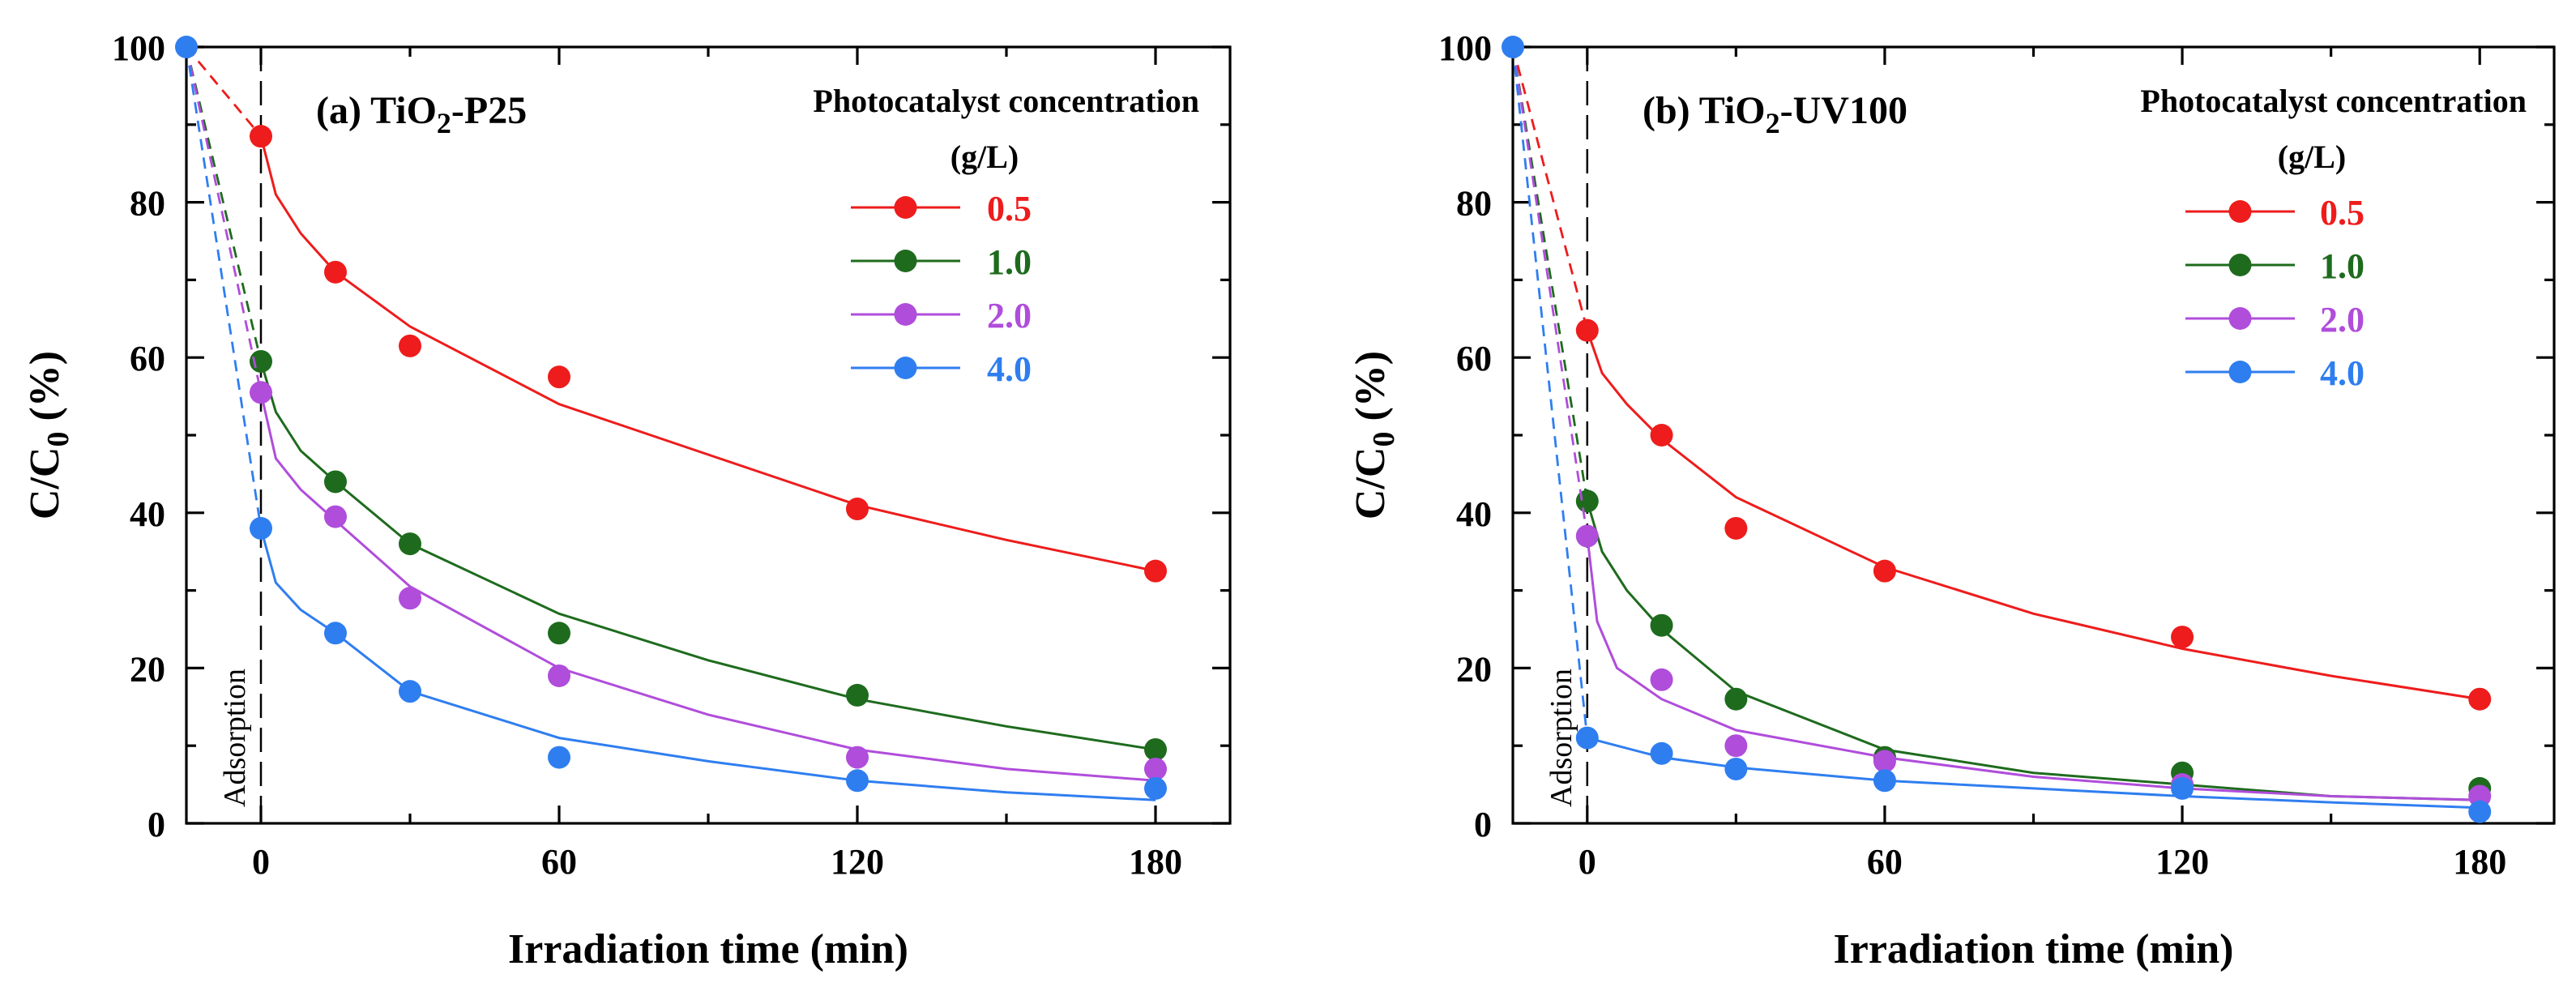 This screenshot has width=2576, height=1000. What do you see at coordinates (489, 110) in the screenshot?
I see `panel-title-suffix: -P25` at bounding box center [489, 110].